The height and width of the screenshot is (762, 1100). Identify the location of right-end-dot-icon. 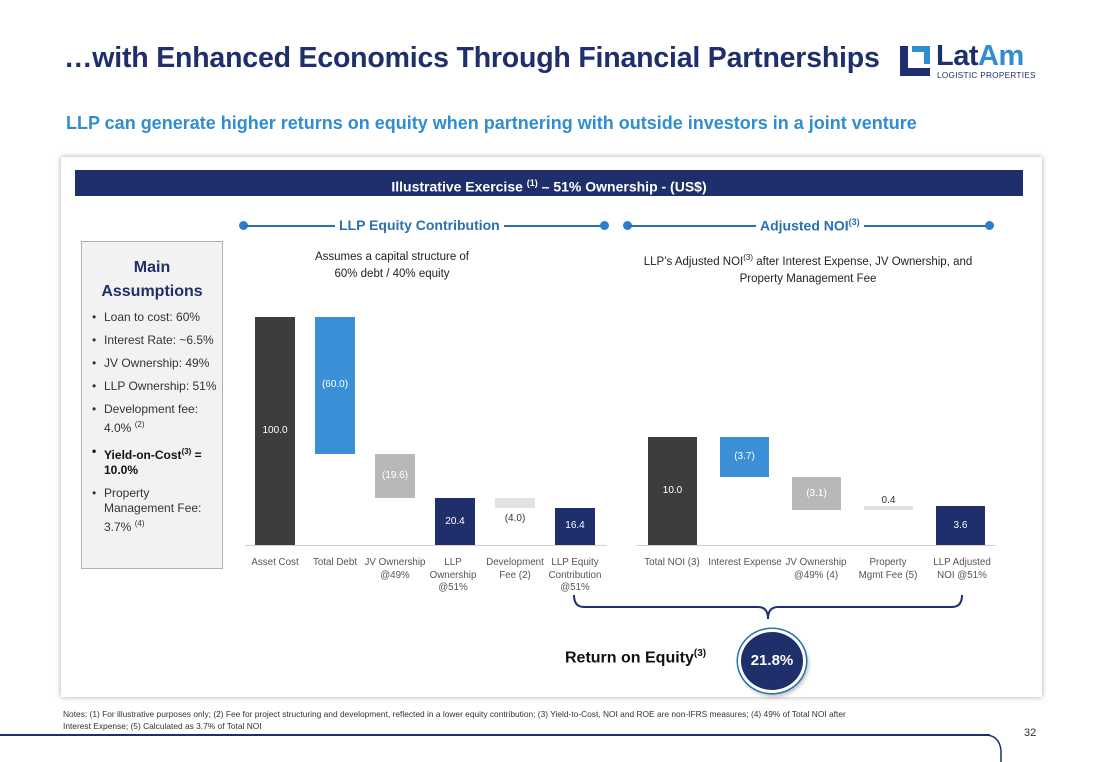
(989, 225).